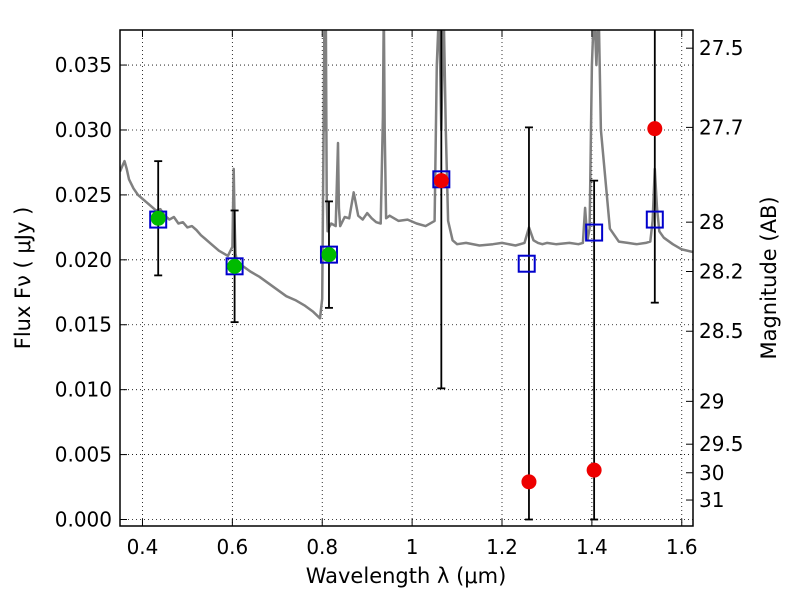  What do you see at coordinates (83, 455) in the screenshot?
I see `y-tick-label: 0.005` at bounding box center [83, 455].